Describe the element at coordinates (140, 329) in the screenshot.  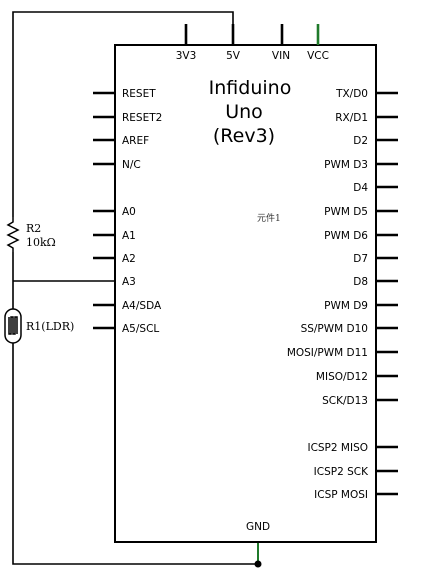
I see `pin-label-a5-scl: A5/SCL` at that location.